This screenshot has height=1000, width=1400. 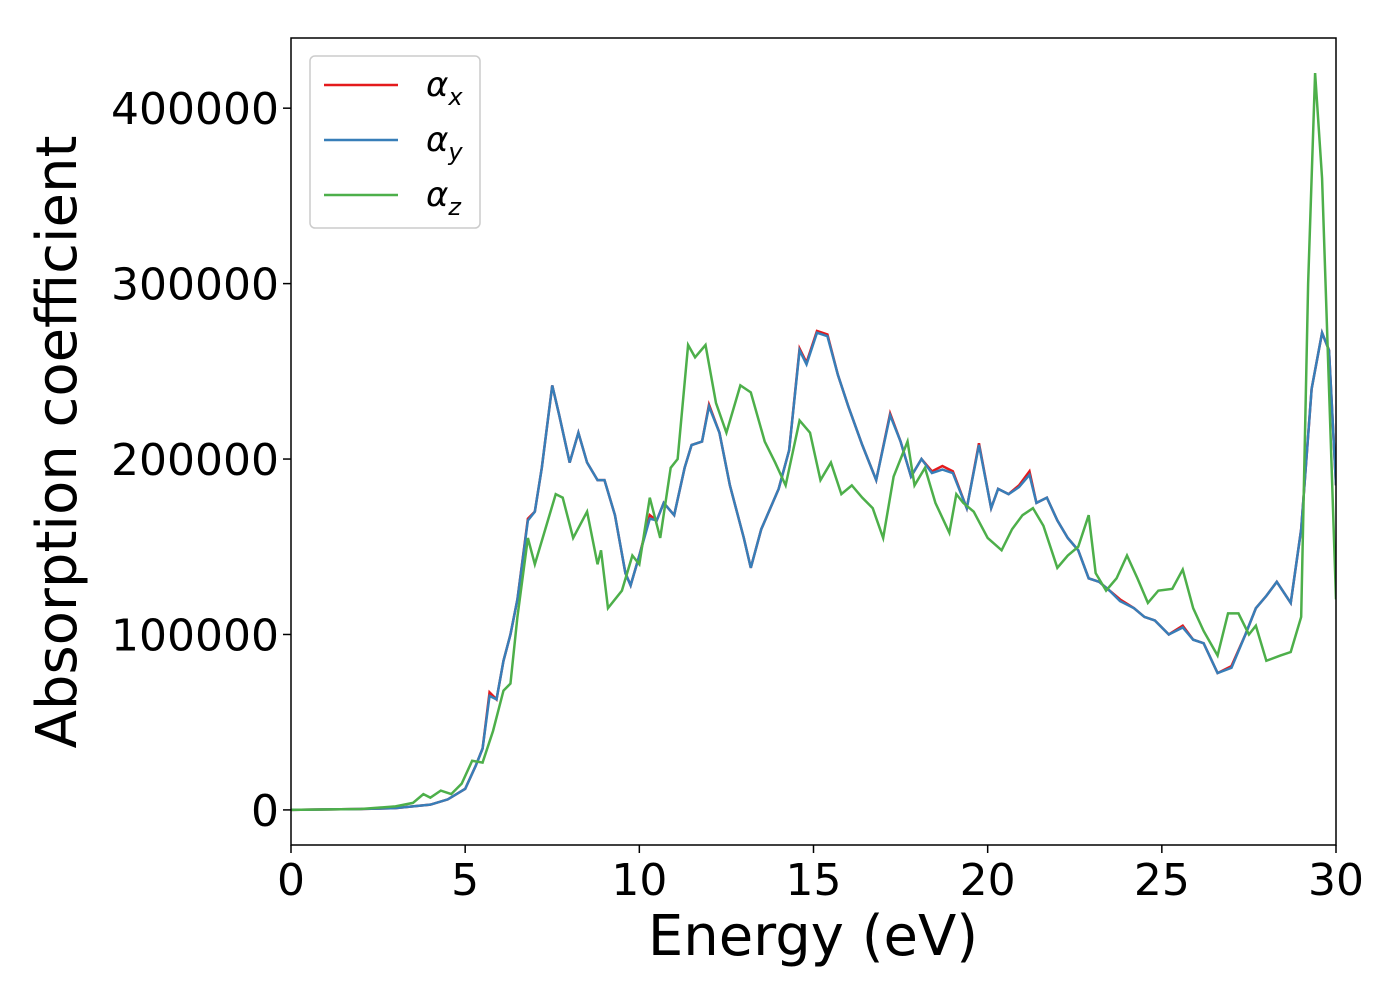 I want to click on x-axis-label: Energy (eV), so click(x=813, y=936).